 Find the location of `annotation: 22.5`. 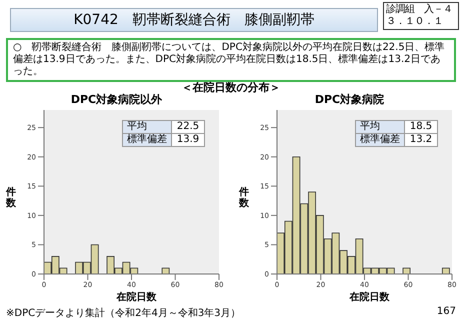

annotation: 22.5 is located at coordinates (188, 127).